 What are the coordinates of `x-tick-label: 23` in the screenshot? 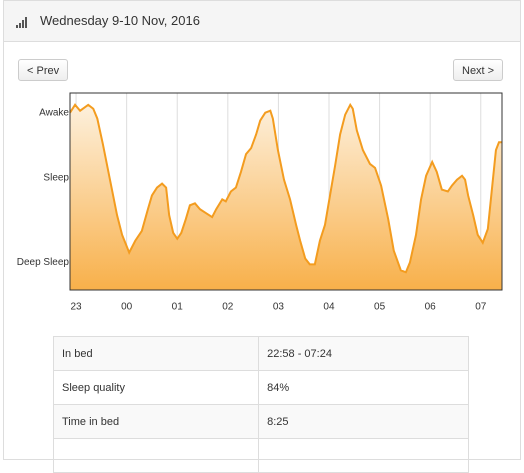 It's located at (77, 307).